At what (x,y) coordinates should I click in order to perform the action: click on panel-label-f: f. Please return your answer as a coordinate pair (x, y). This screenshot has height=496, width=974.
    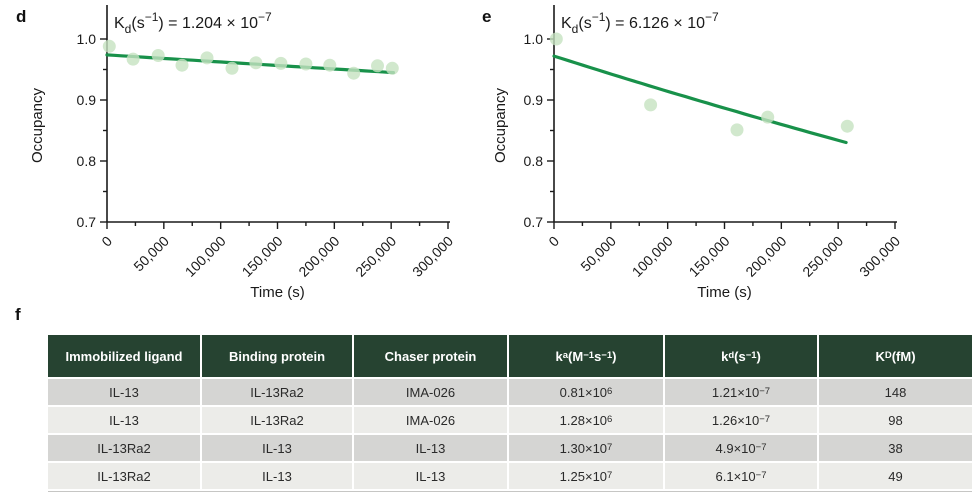
    Looking at the image, I should click on (18, 314).